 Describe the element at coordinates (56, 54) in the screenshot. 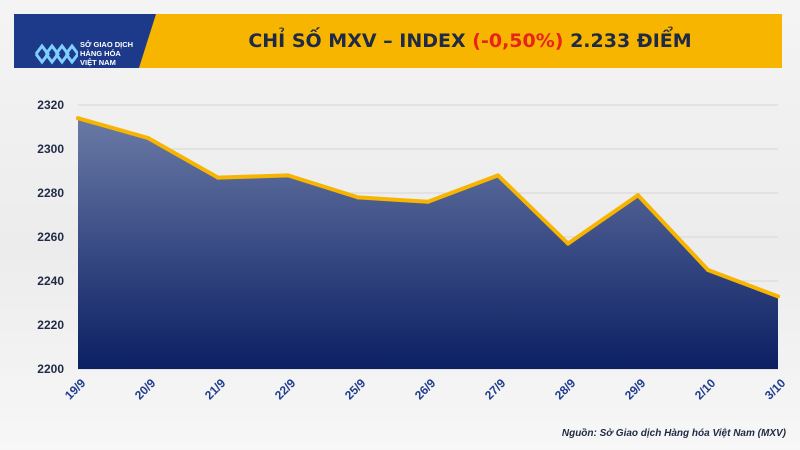

I see `logo-mark-icon` at that location.